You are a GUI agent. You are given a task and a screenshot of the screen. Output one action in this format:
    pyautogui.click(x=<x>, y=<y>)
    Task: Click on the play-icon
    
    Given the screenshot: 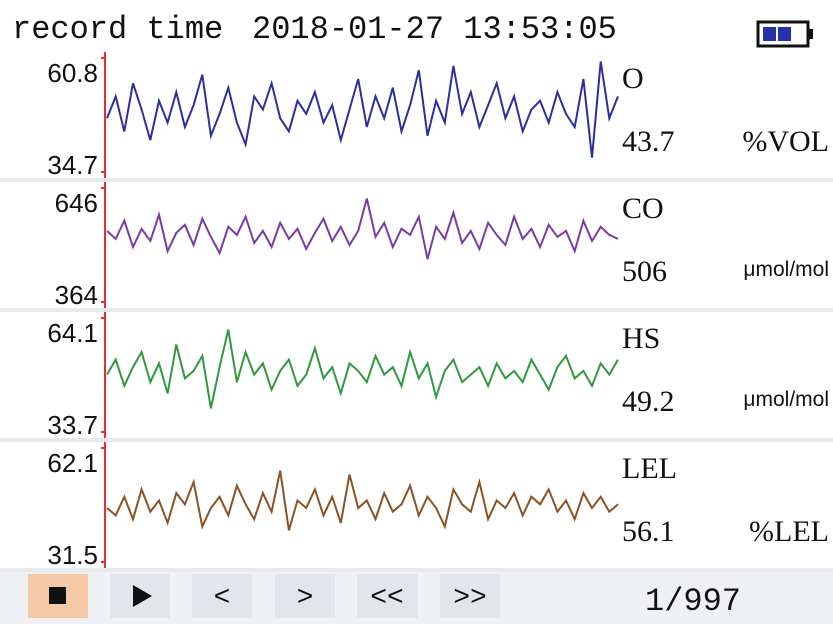 What is the action you would take?
    pyautogui.click(x=142, y=596)
    